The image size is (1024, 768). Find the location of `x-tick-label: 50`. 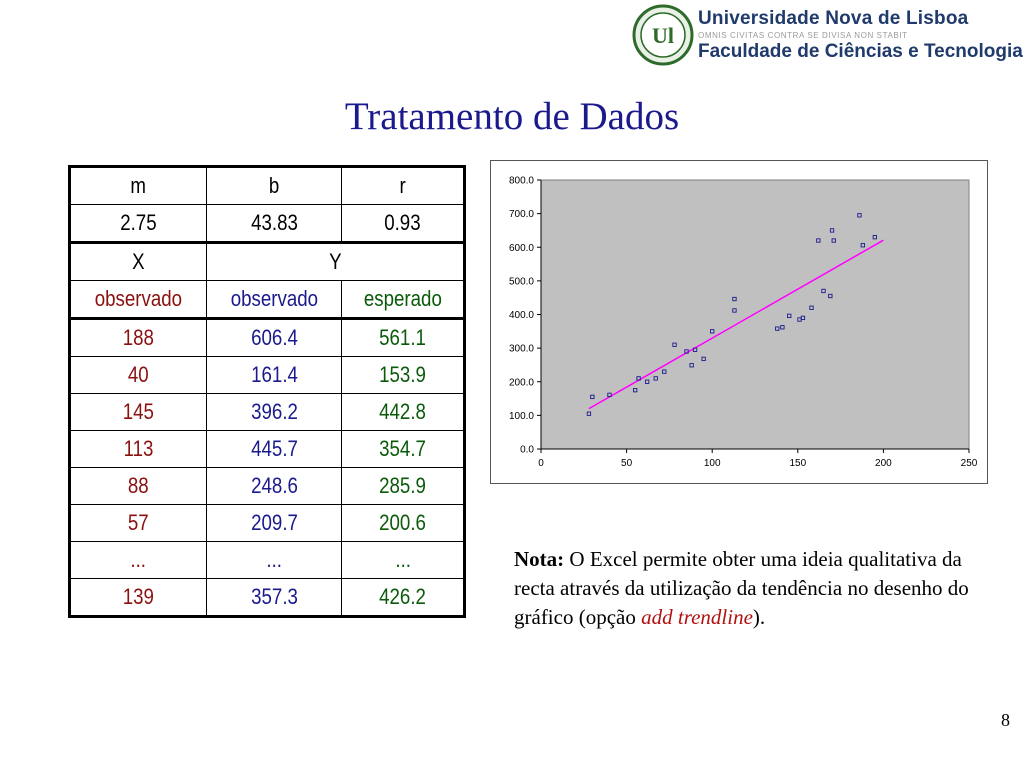

x-tick-label: 50 is located at coordinates (627, 463).